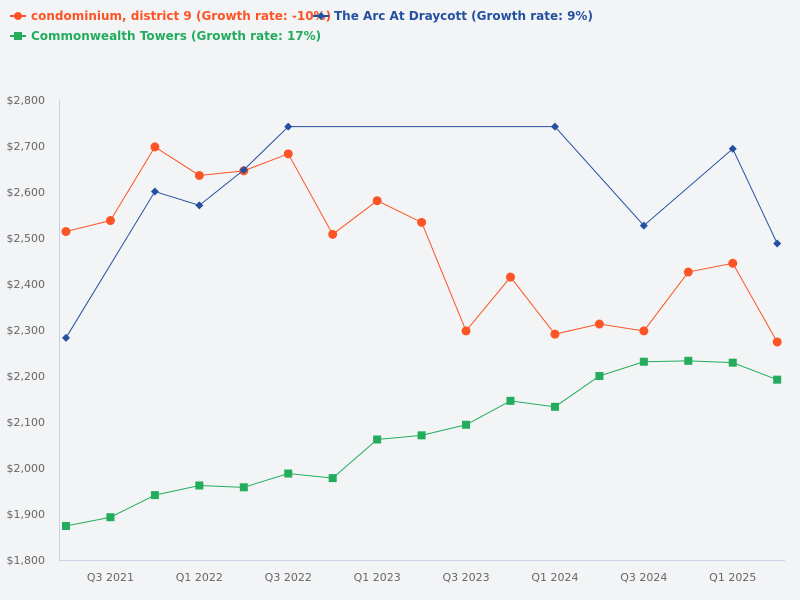 This screenshot has width=800, height=600. Describe the element at coordinates (199, 577) in the screenshot. I see `x-tick-label: Q1 2022` at that location.